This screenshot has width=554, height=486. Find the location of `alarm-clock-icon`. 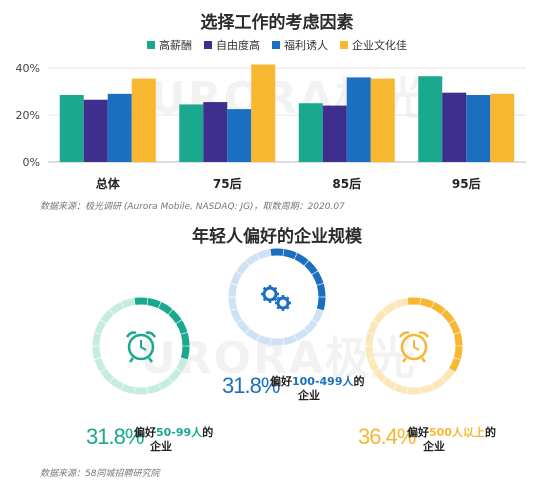

alarm-clock-icon is located at coordinates (414, 347).